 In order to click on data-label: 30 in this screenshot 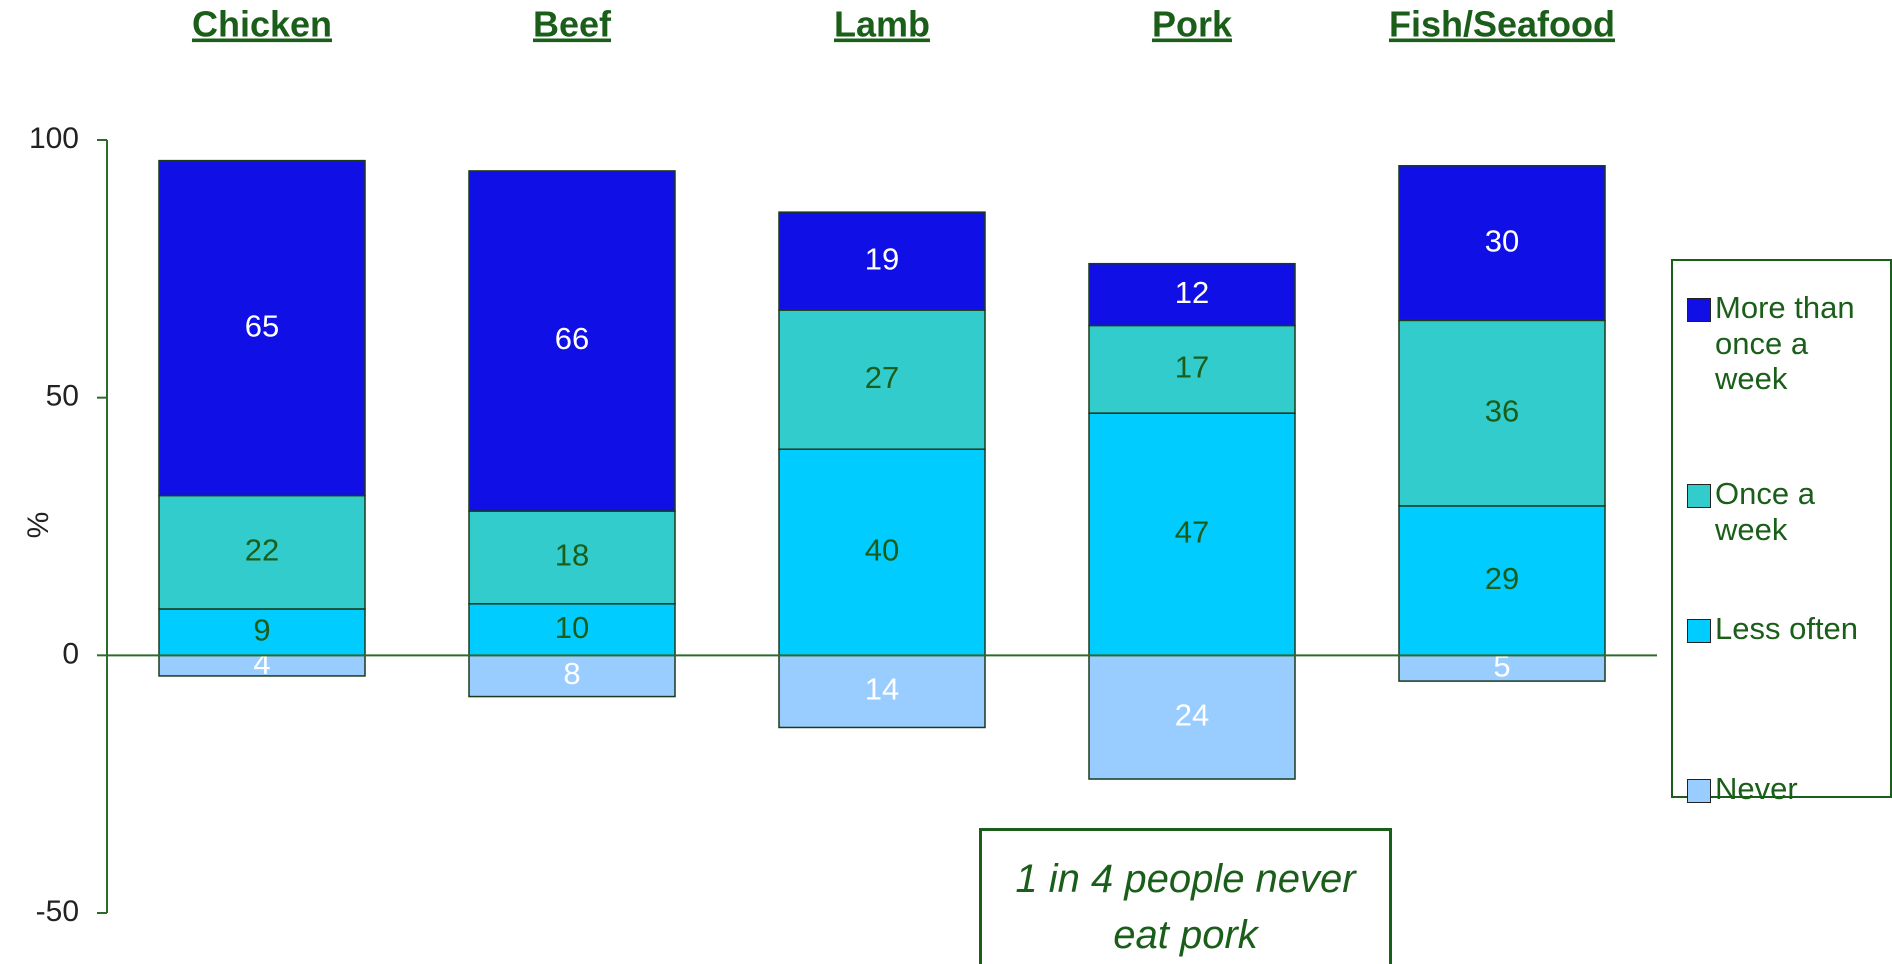, I will do `click(1502, 240)`.